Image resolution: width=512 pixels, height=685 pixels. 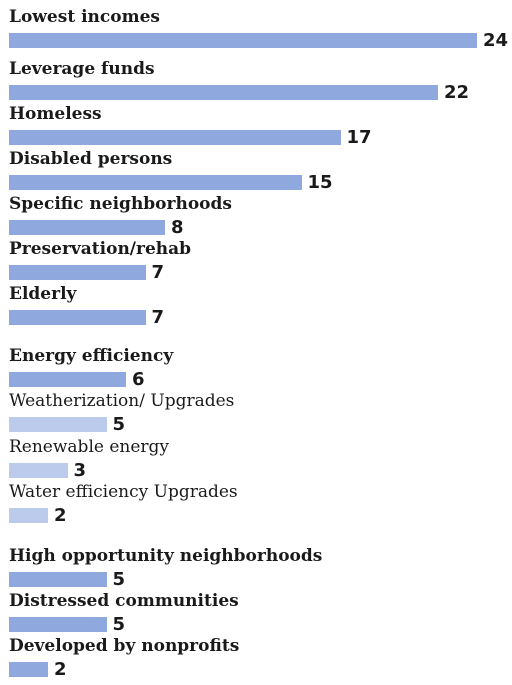 I want to click on value-label: 22, so click(x=457, y=92).